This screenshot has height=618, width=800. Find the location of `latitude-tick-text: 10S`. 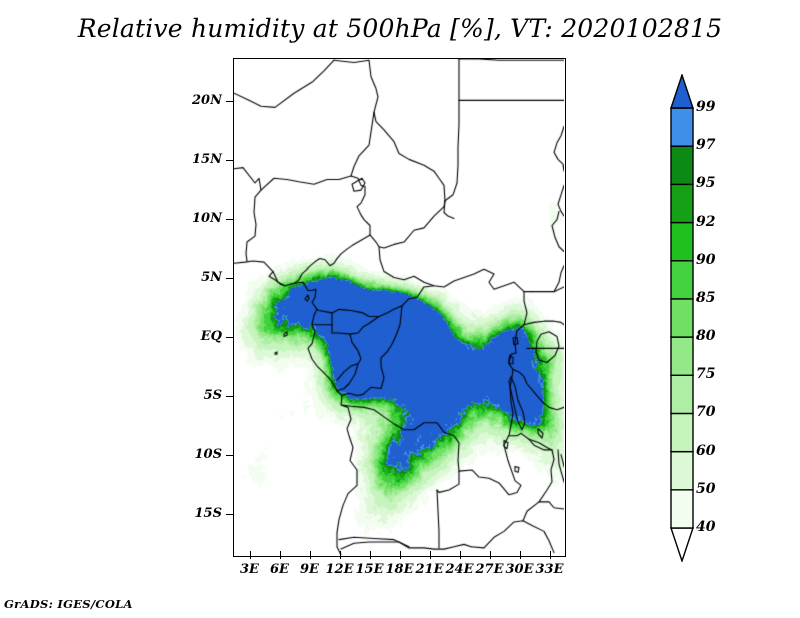

latitude-tick-text: 10S is located at coordinates (208, 455).